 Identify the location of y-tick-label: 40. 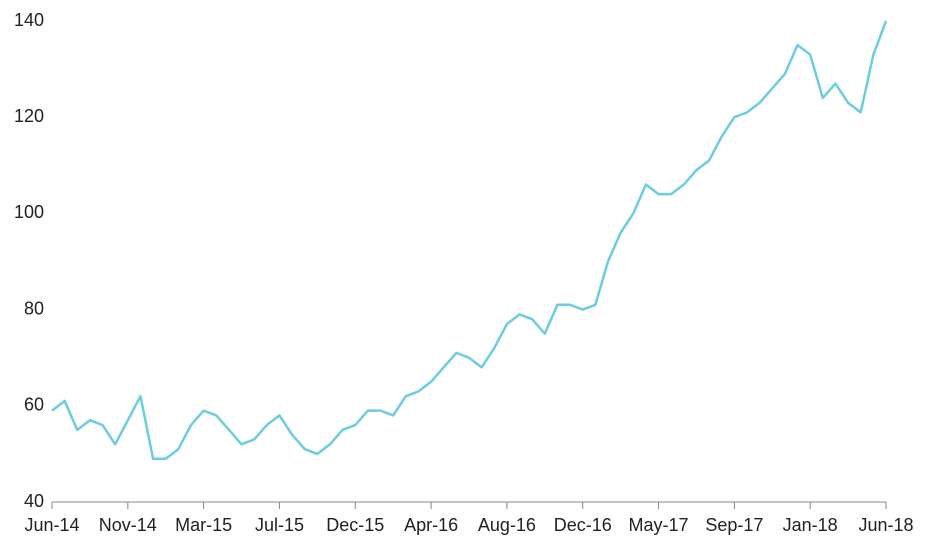
(34, 501).